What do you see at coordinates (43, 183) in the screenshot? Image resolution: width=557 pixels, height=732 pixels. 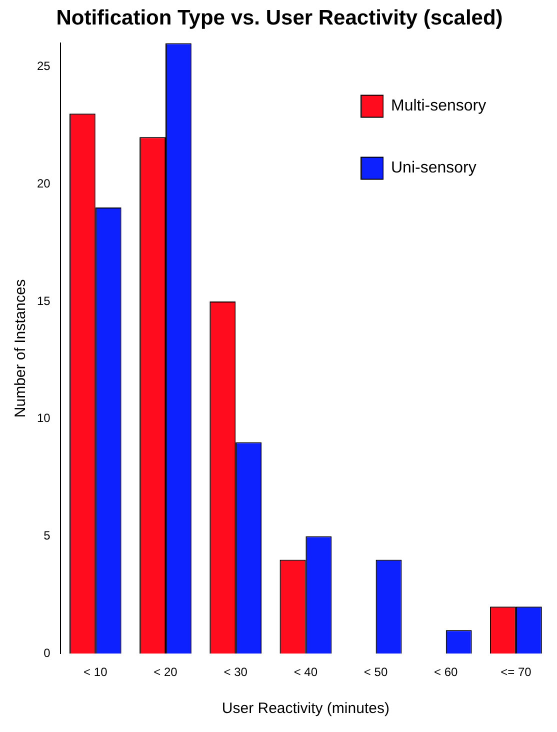 I see `y-tick-label: 20` at bounding box center [43, 183].